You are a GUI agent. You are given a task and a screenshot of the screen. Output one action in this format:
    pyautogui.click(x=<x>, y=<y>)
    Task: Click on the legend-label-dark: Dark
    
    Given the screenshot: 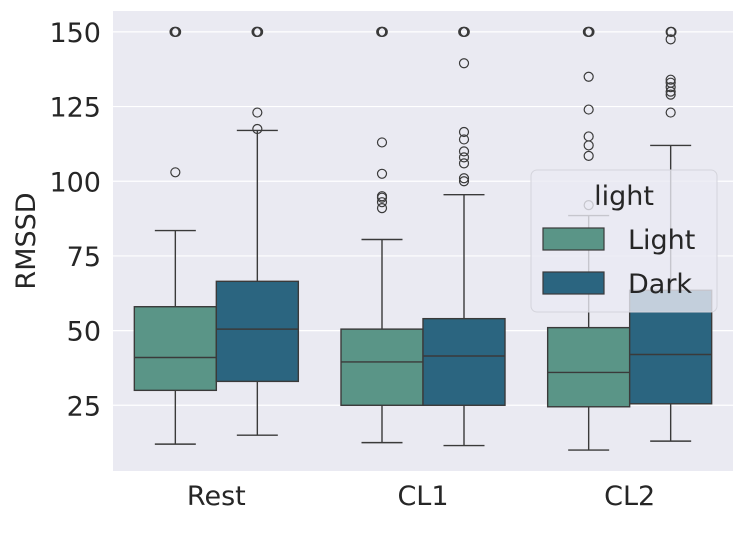 What is the action you would take?
    pyautogui.click(x=660, y=284)
    